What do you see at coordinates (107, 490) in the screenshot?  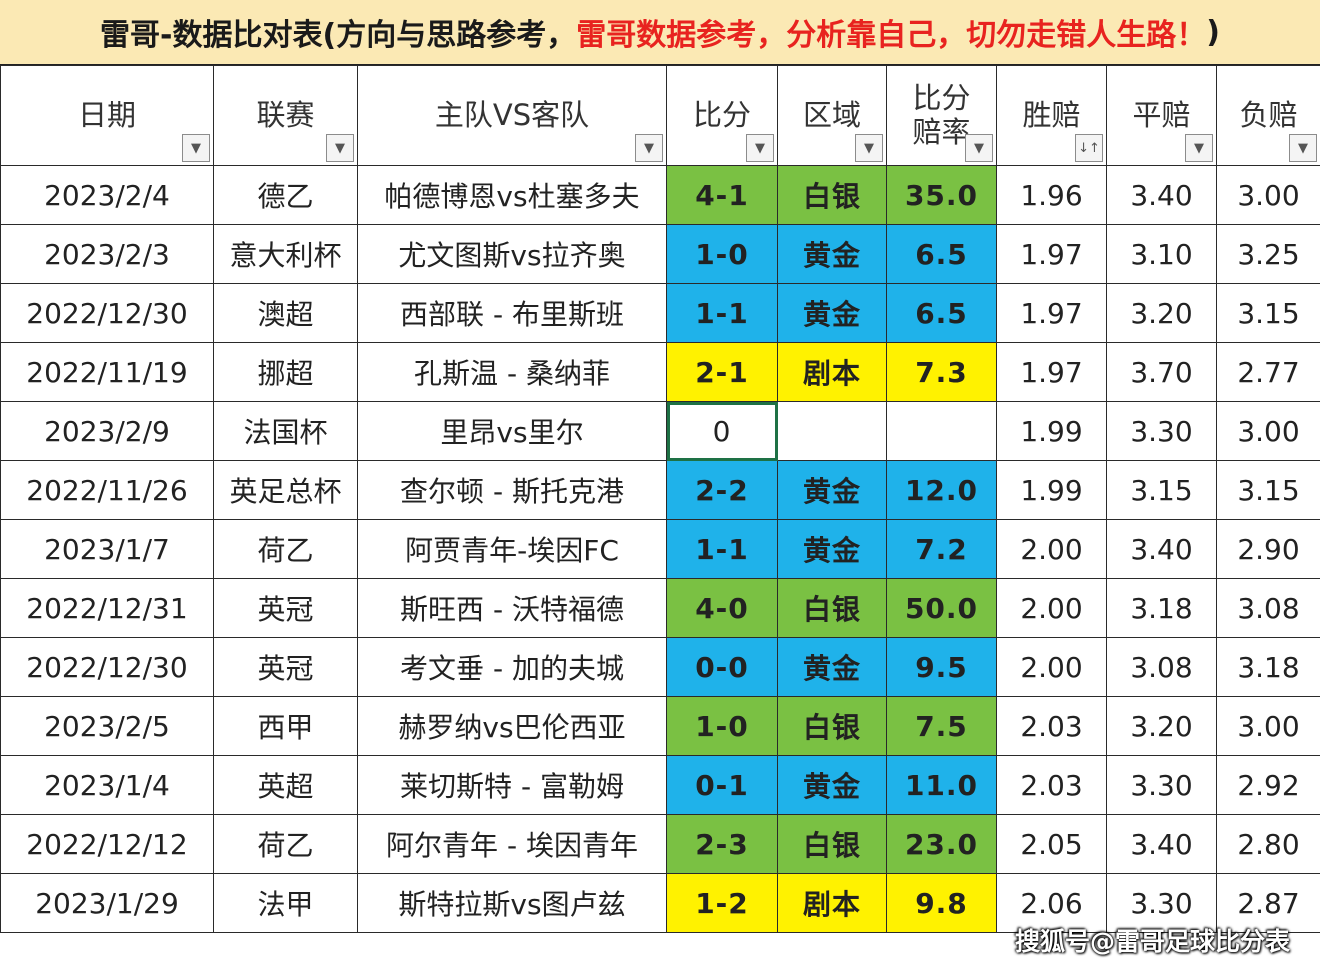 I see `date-cell: 2022/11/26` at bounding box center [107, 490].